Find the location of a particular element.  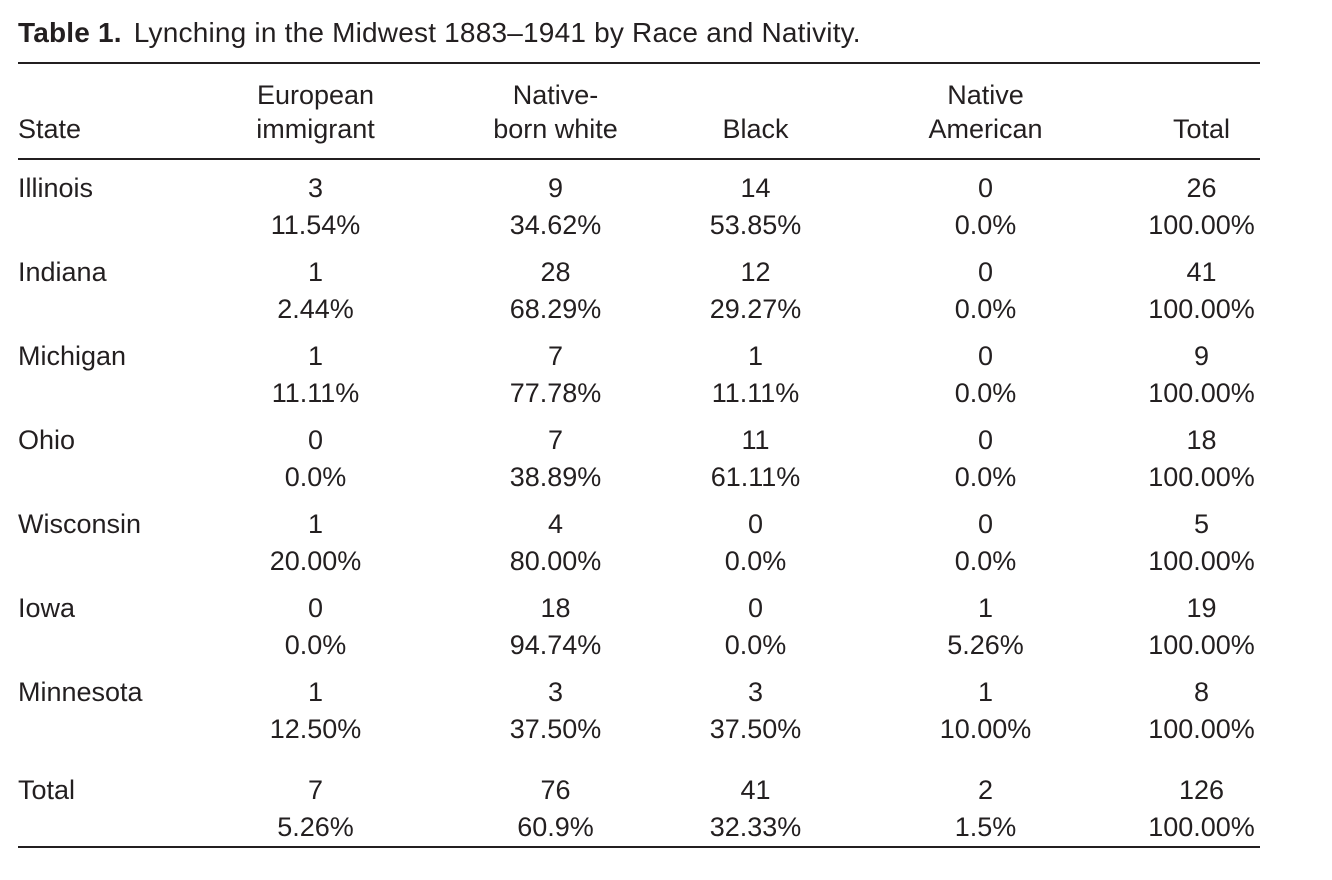

cell-percent: 68.29% is located at coordinates (555, 309).